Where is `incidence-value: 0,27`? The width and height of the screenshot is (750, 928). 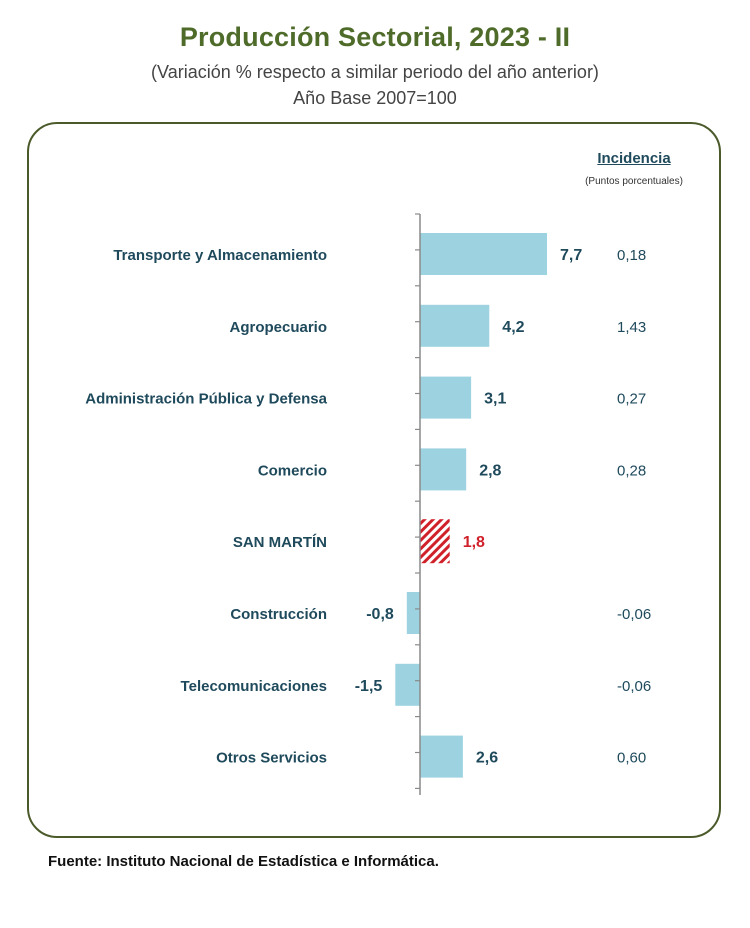
incidence-value: 0,27 is located at coordinates (631, 399).